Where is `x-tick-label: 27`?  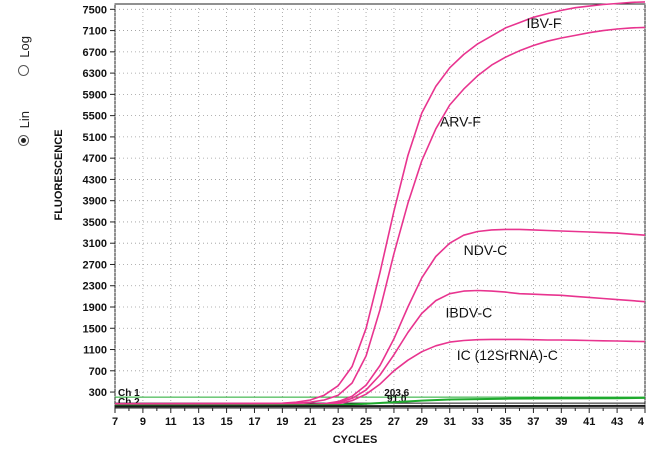 x-tick-label: 27 is located at coordinates (394, 422).